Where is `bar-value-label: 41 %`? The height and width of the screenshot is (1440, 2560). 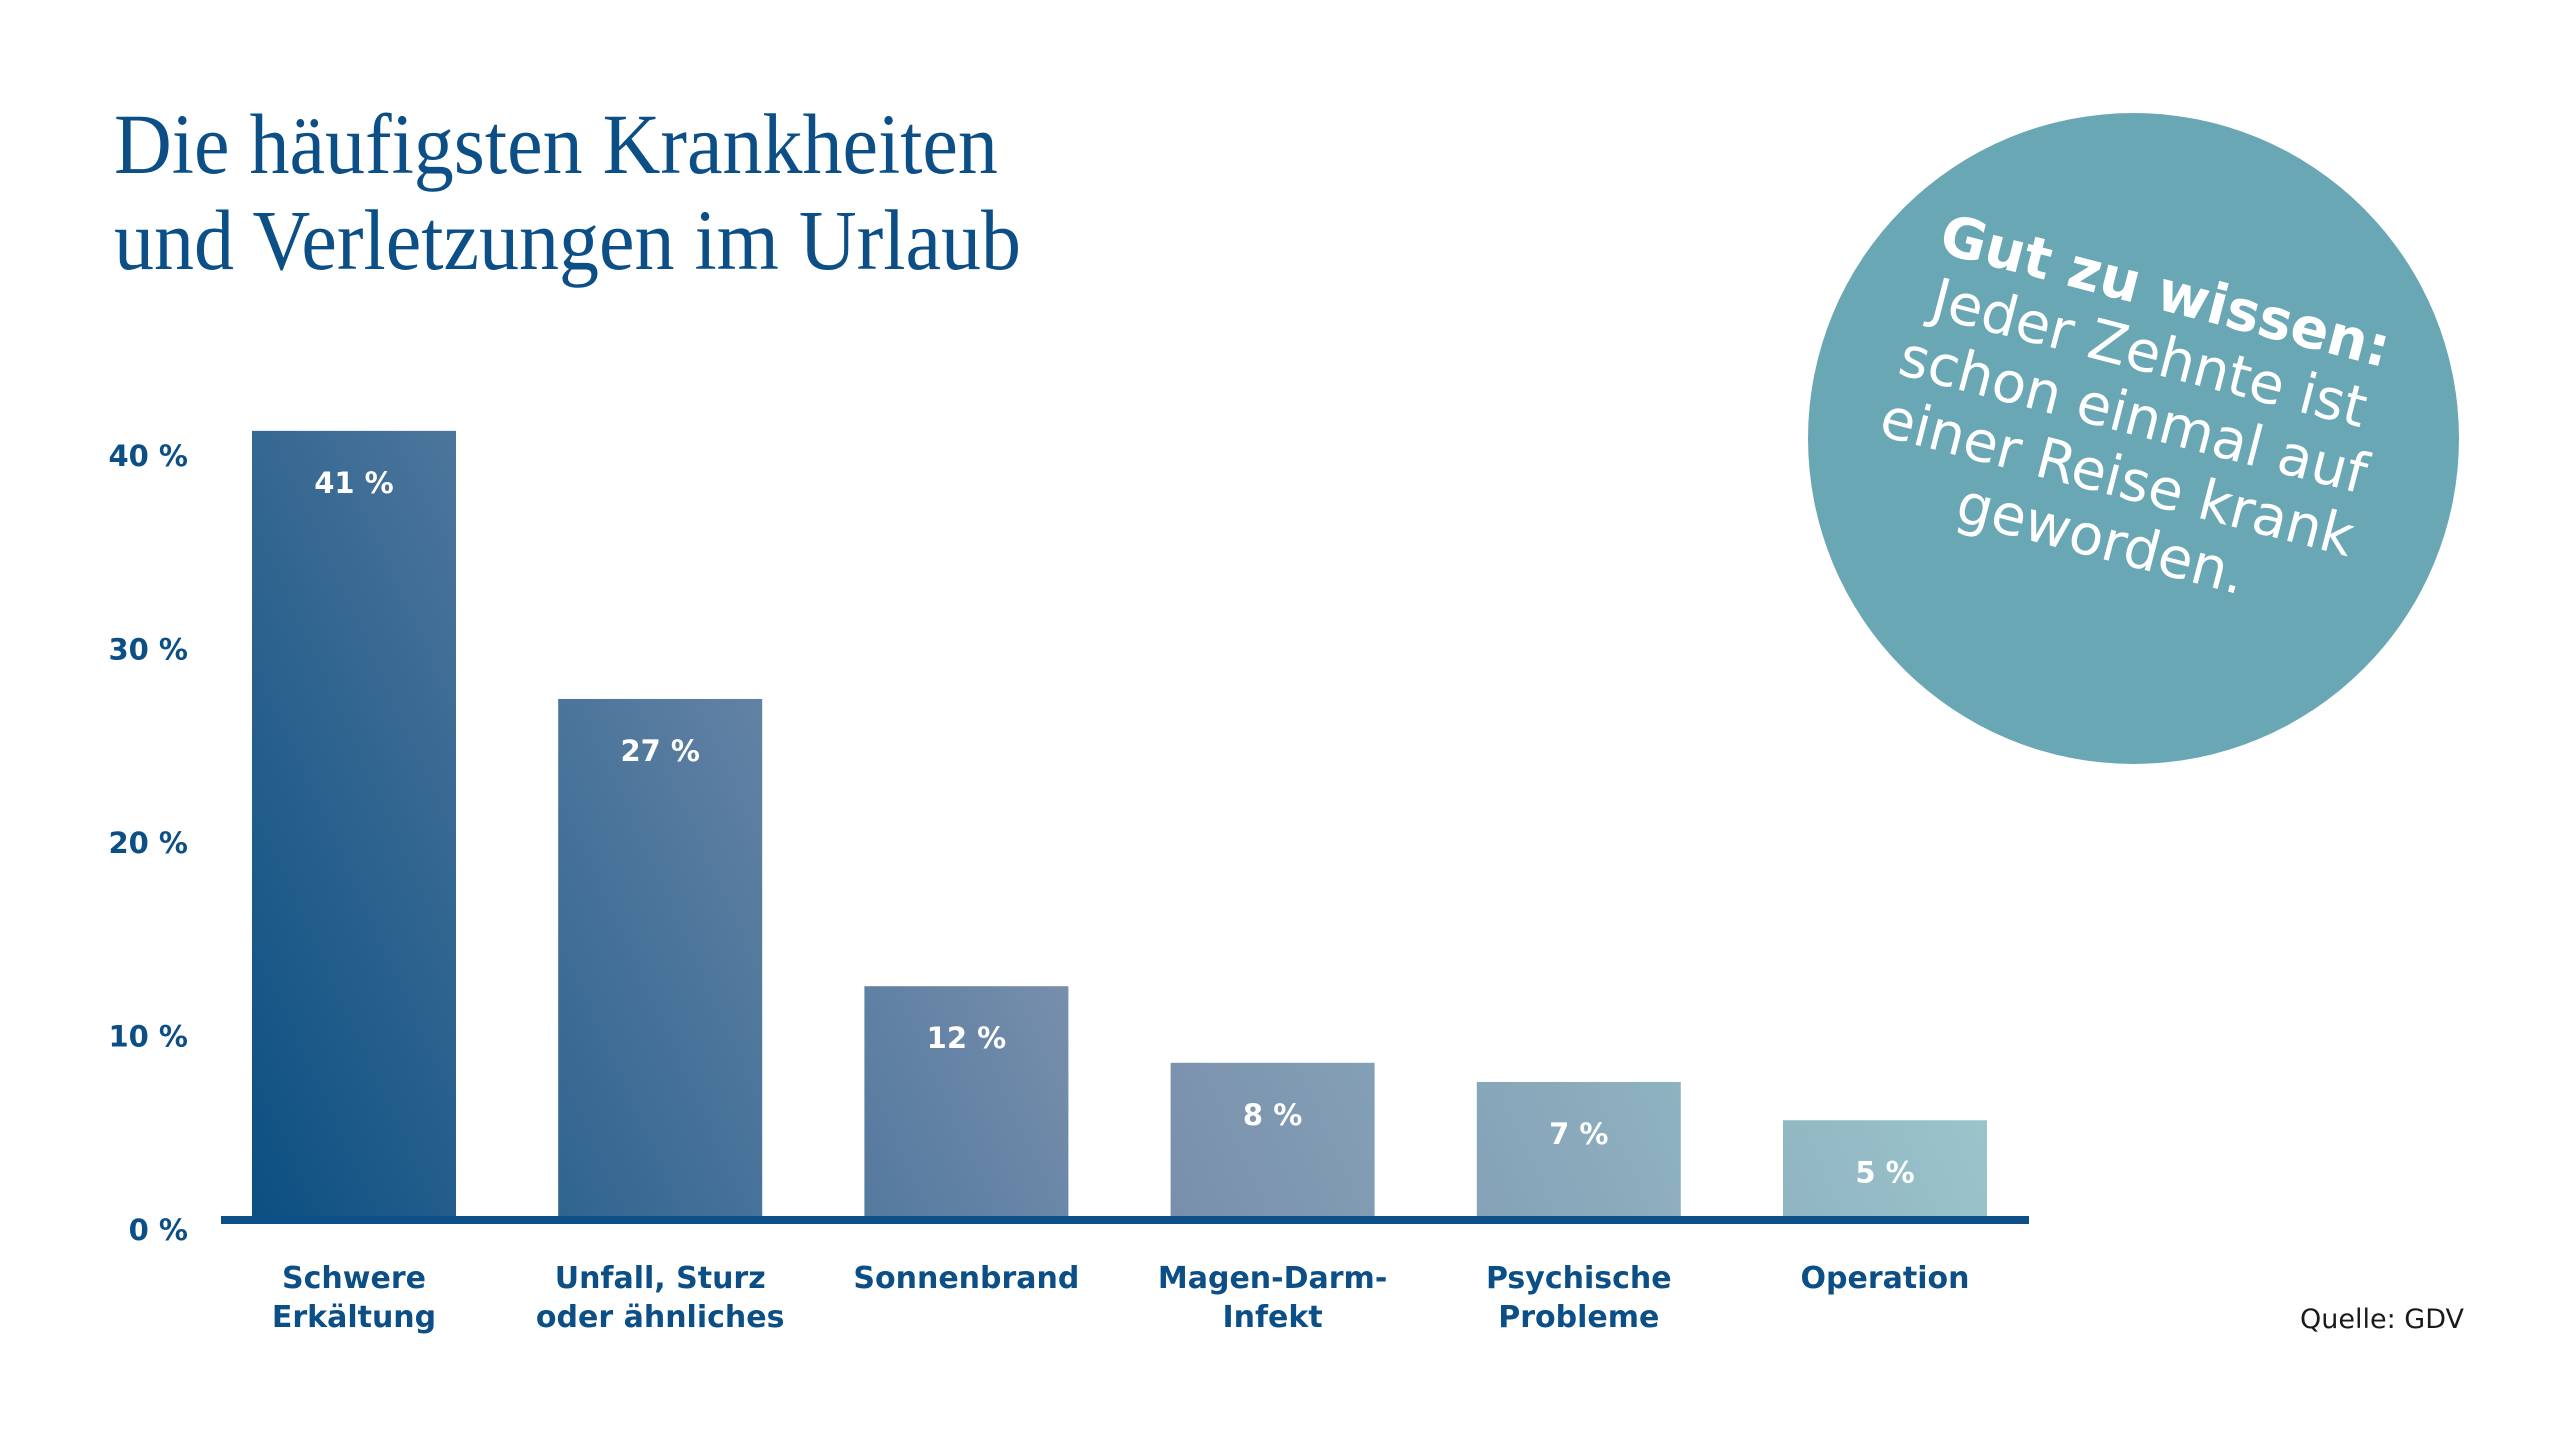 bar-value-label: 41 % is located at coordinates (354, 483).